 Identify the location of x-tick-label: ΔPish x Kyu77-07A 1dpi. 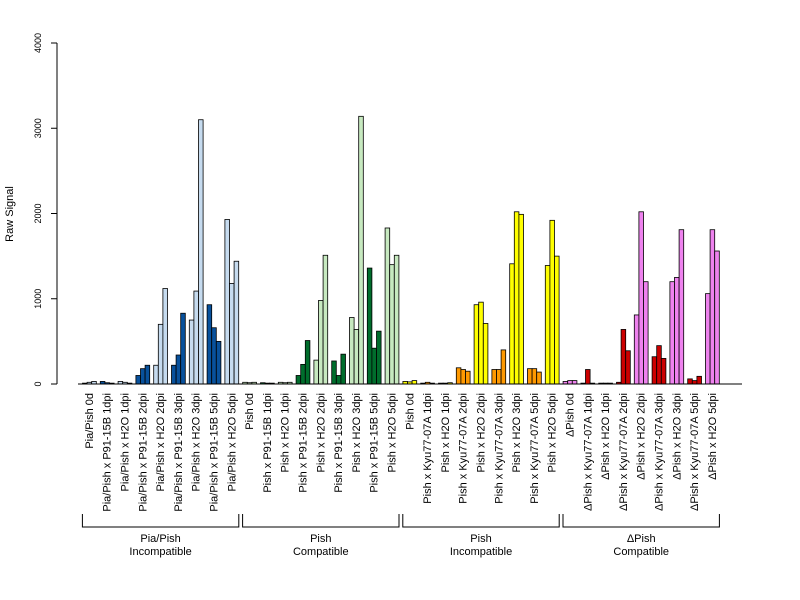
(588, 452).